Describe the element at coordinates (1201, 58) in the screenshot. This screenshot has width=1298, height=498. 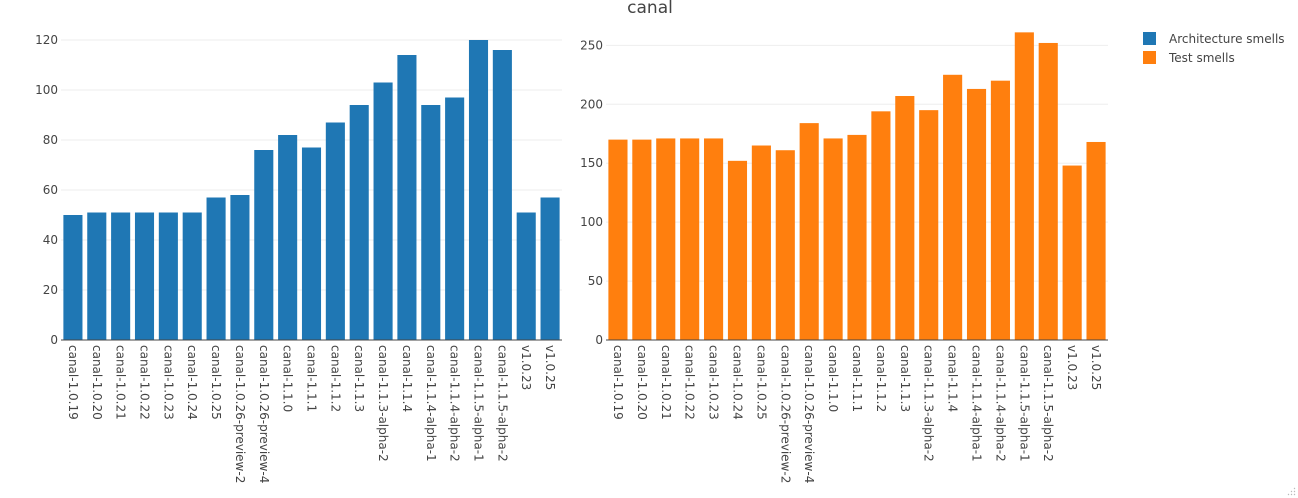
I see `legend-label: Test smells` at that location.